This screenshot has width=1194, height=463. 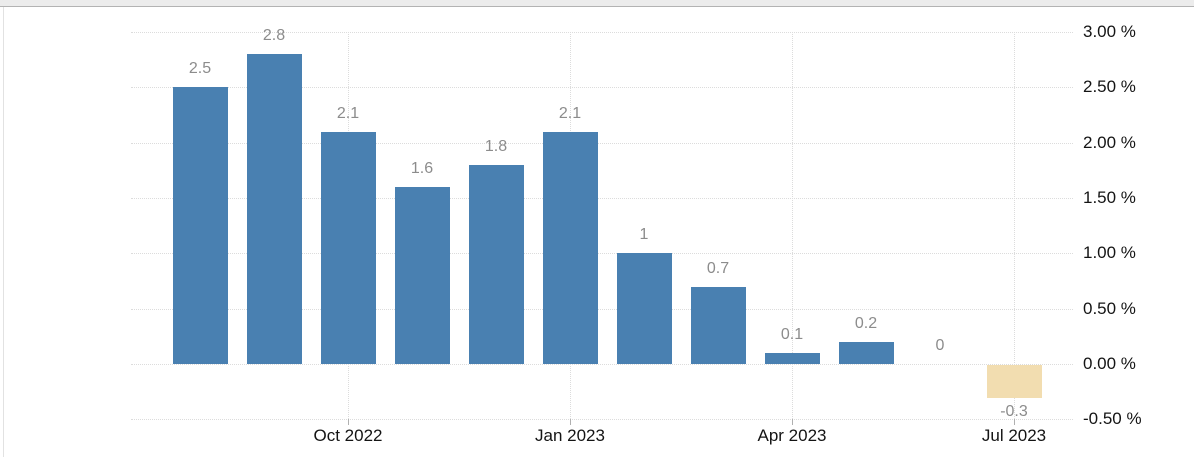 I want to click on x-axis-label: Jul 2023, so click(x=1014, y=435).